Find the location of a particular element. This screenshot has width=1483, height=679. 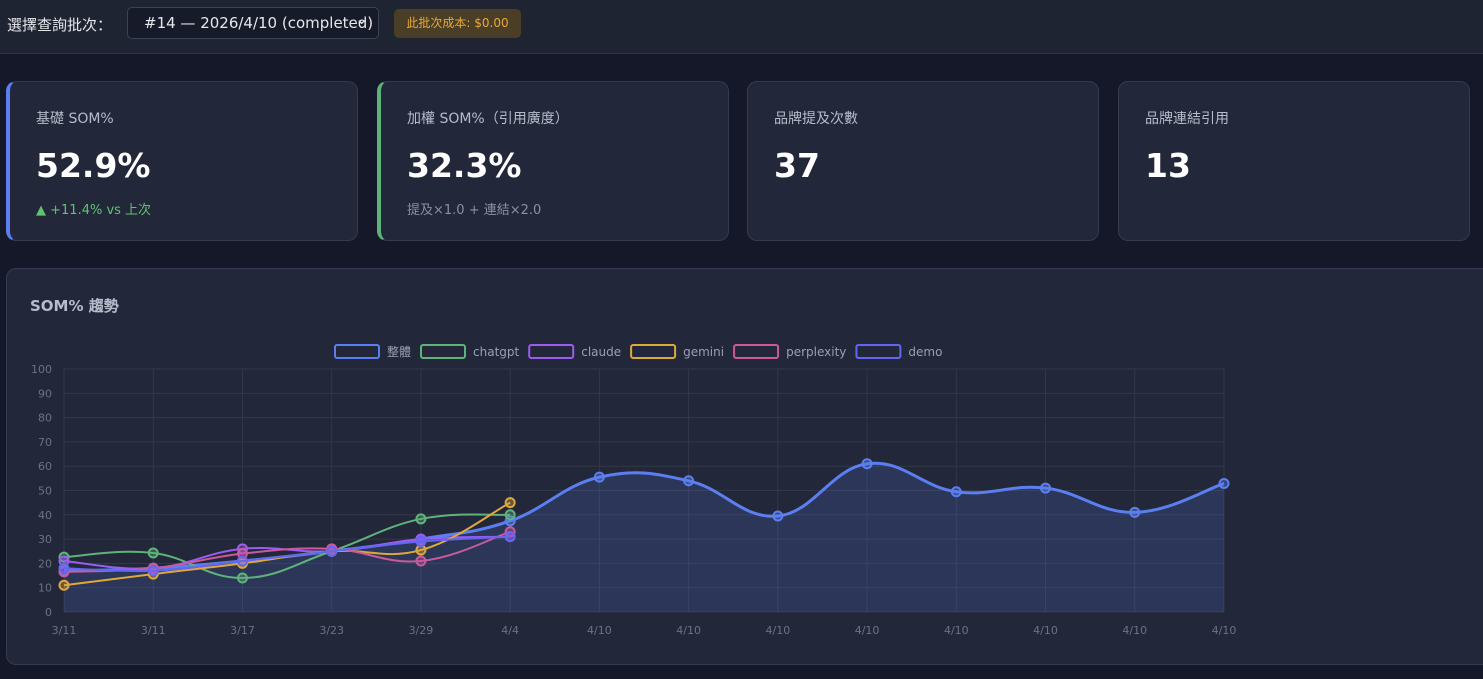

legend-label: chatgpt is located at coordinates (496, 352).